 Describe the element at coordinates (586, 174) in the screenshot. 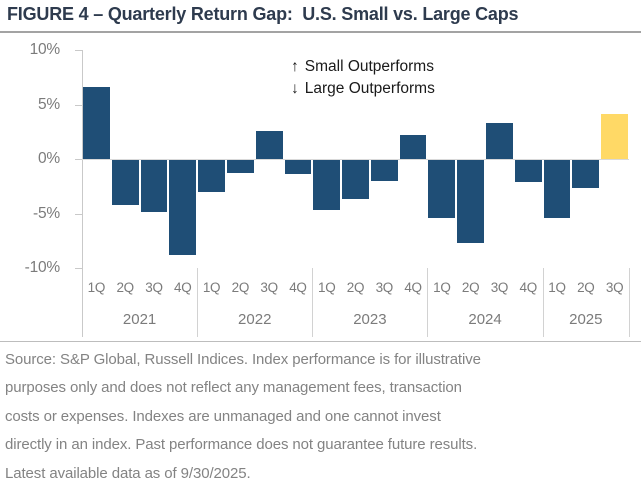

I see `bar-2Q-2025` at that location.